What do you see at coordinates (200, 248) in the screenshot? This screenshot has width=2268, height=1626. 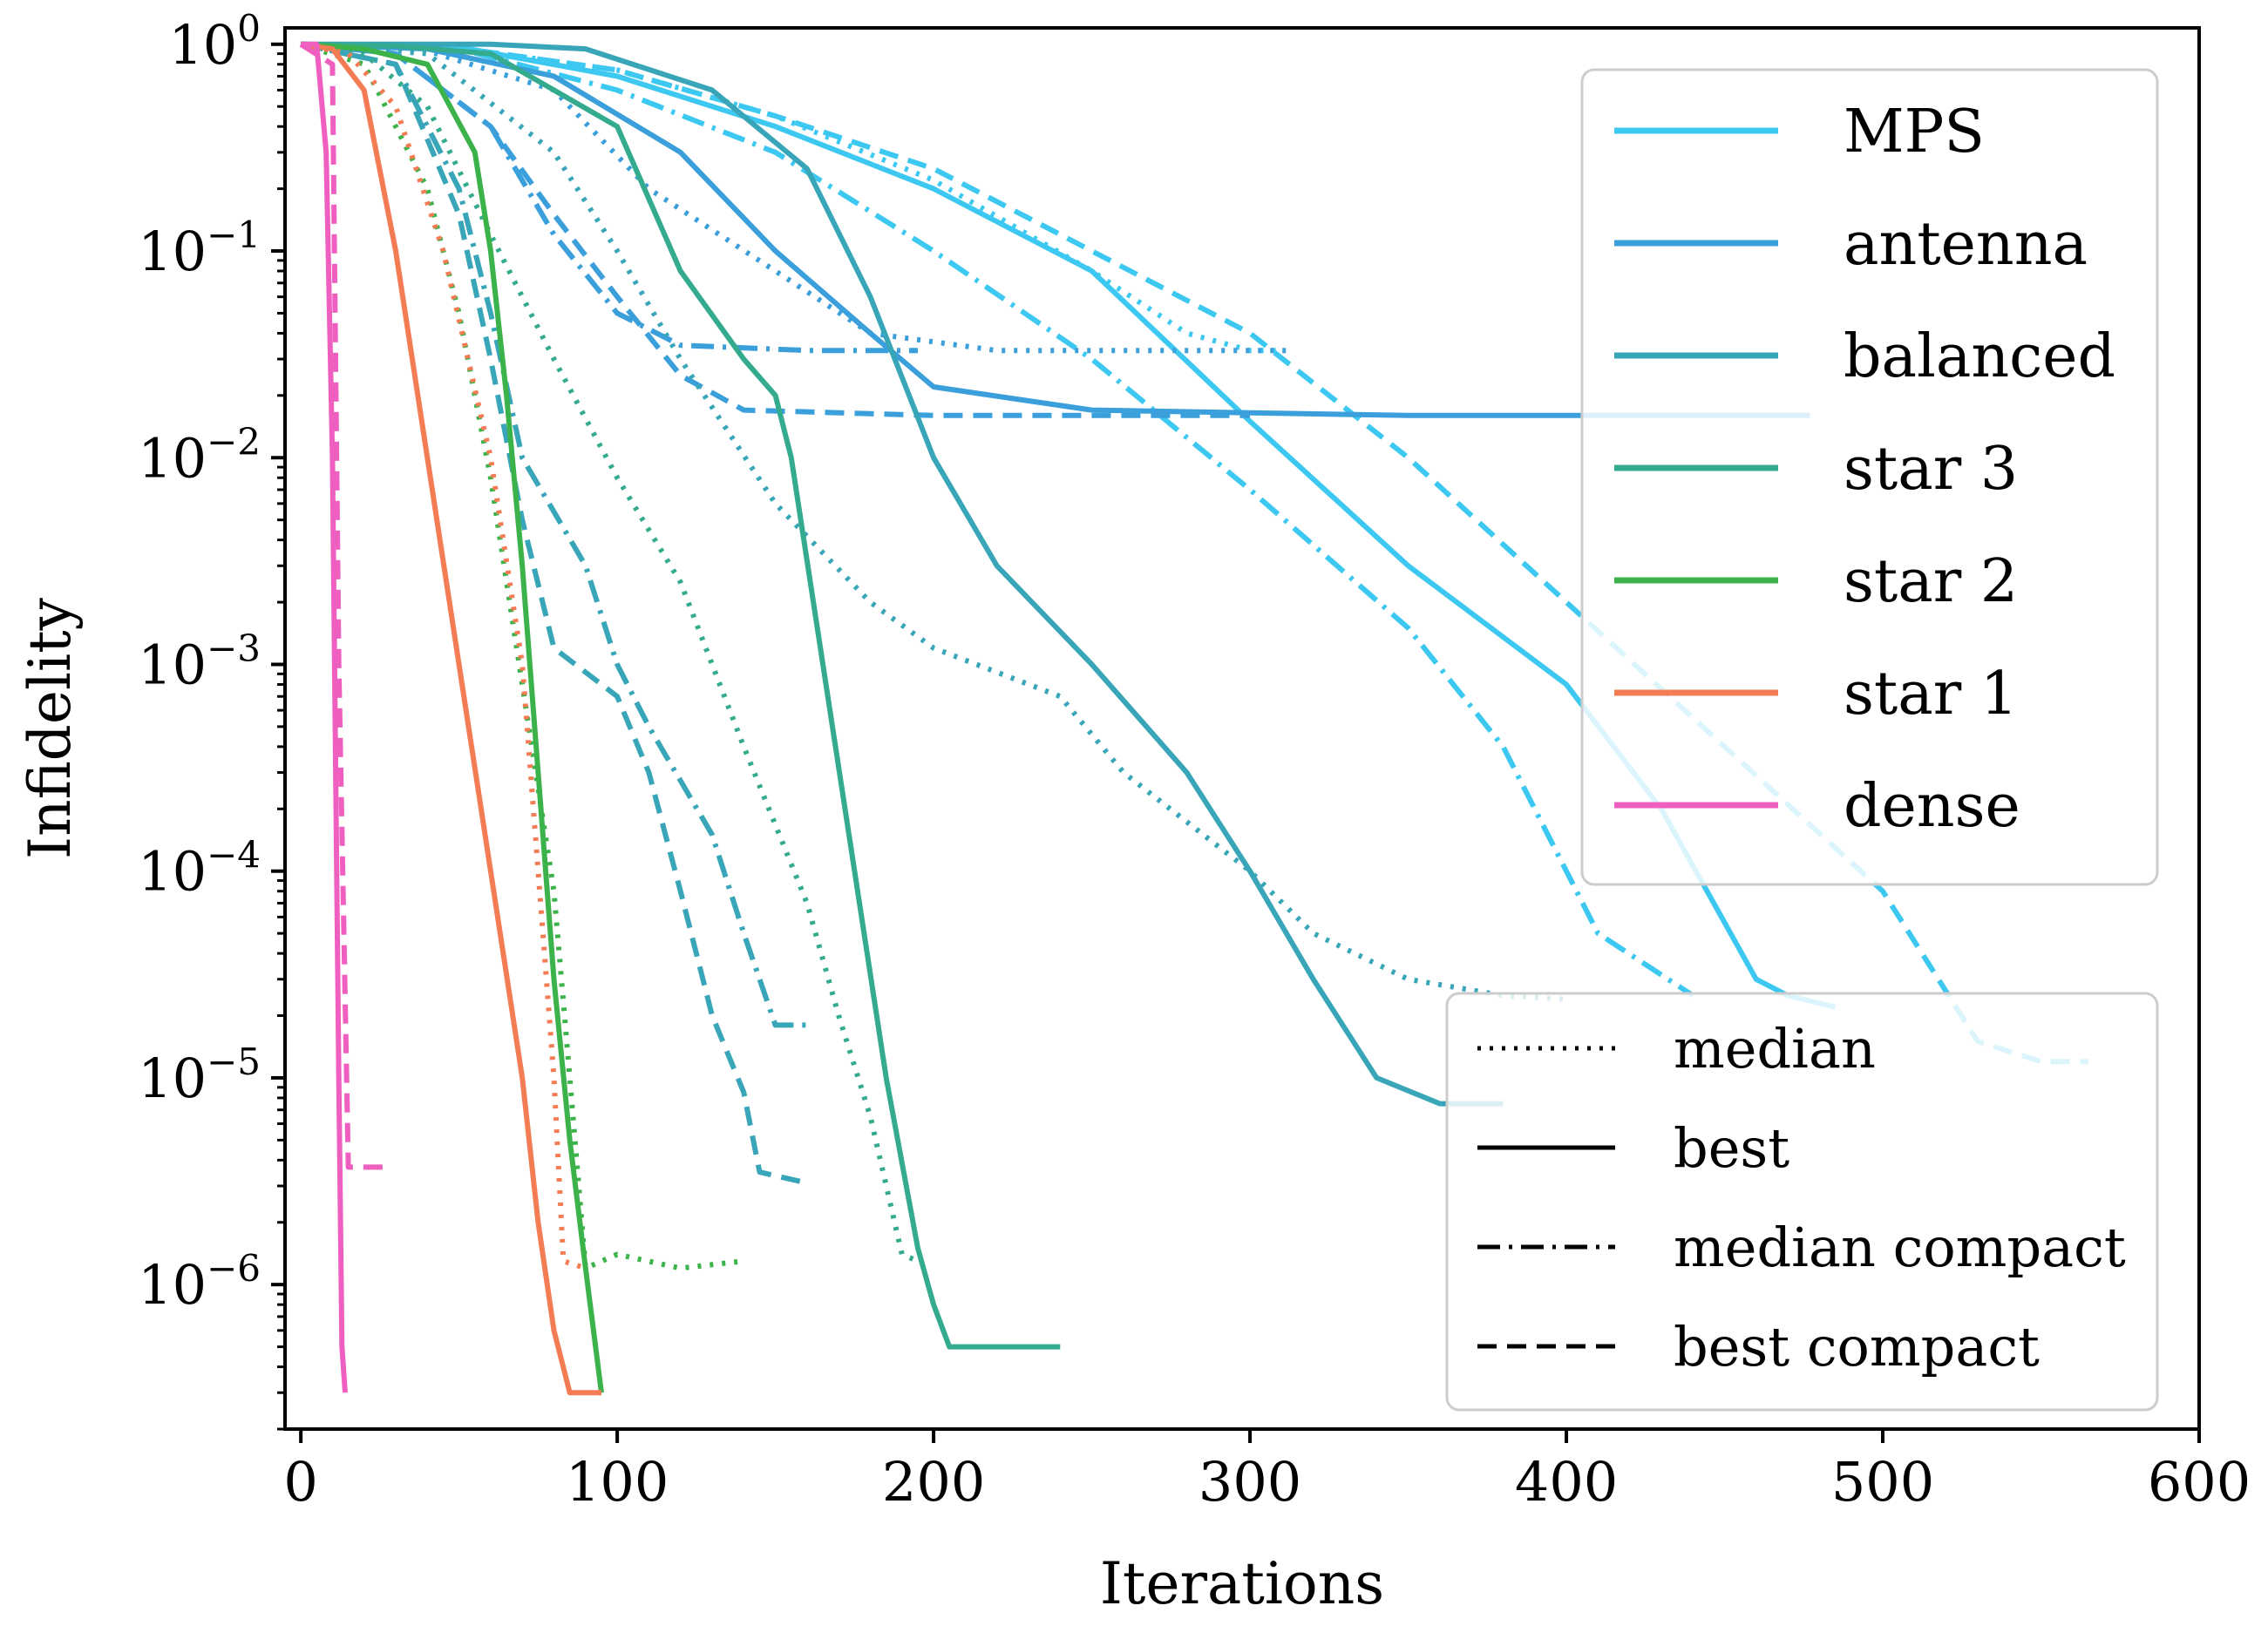 I see `y-tick-label: 10⁻¹` at bounding box center [200, 248].